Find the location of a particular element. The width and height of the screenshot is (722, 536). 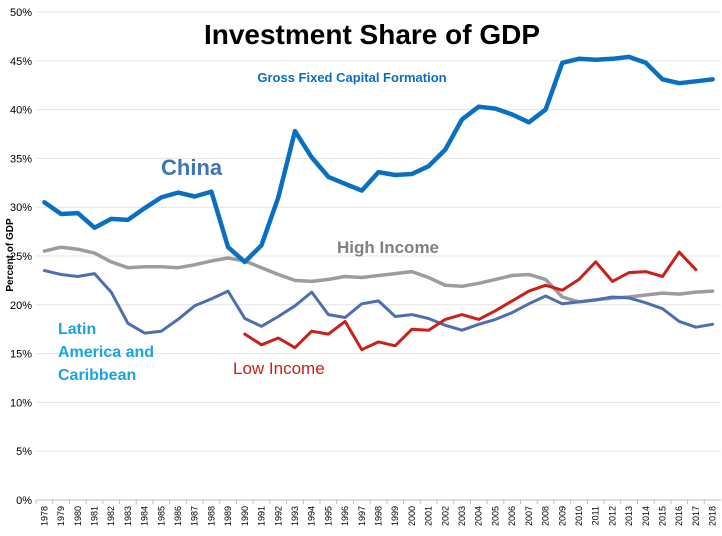

x-tick-label: 1978 is located at coordinates (44, 516).